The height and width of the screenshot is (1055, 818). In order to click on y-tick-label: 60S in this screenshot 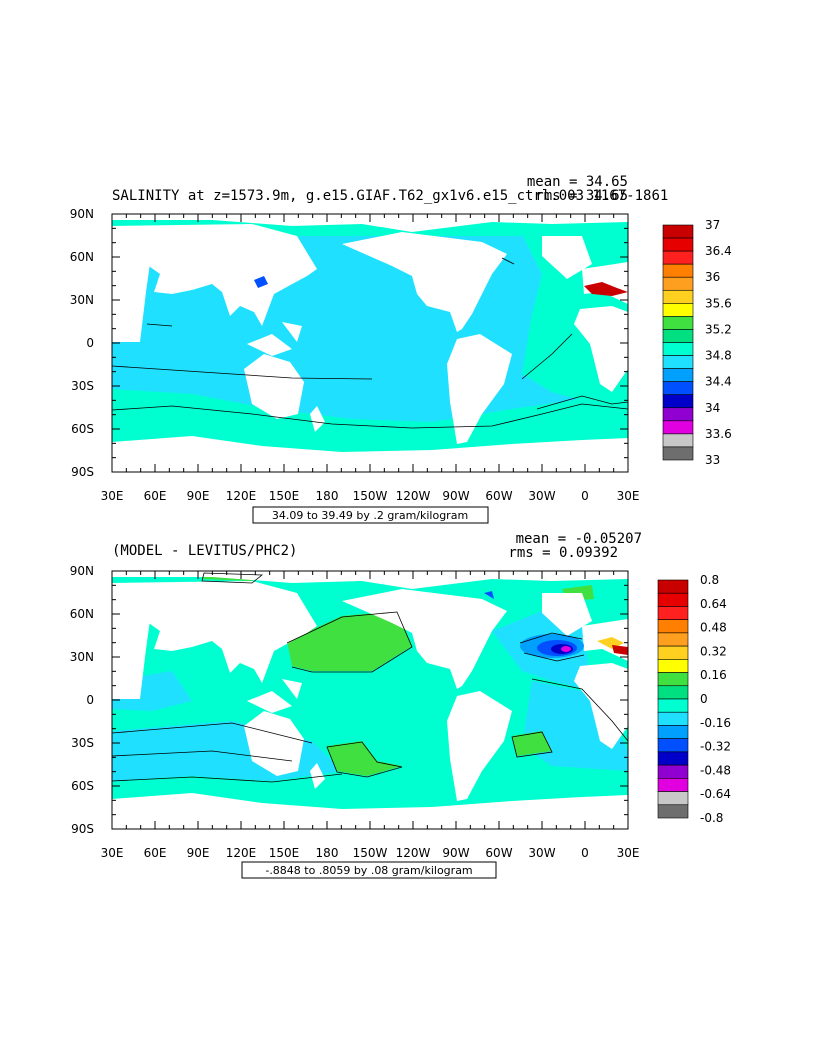, I will do `click(82, 786)`.